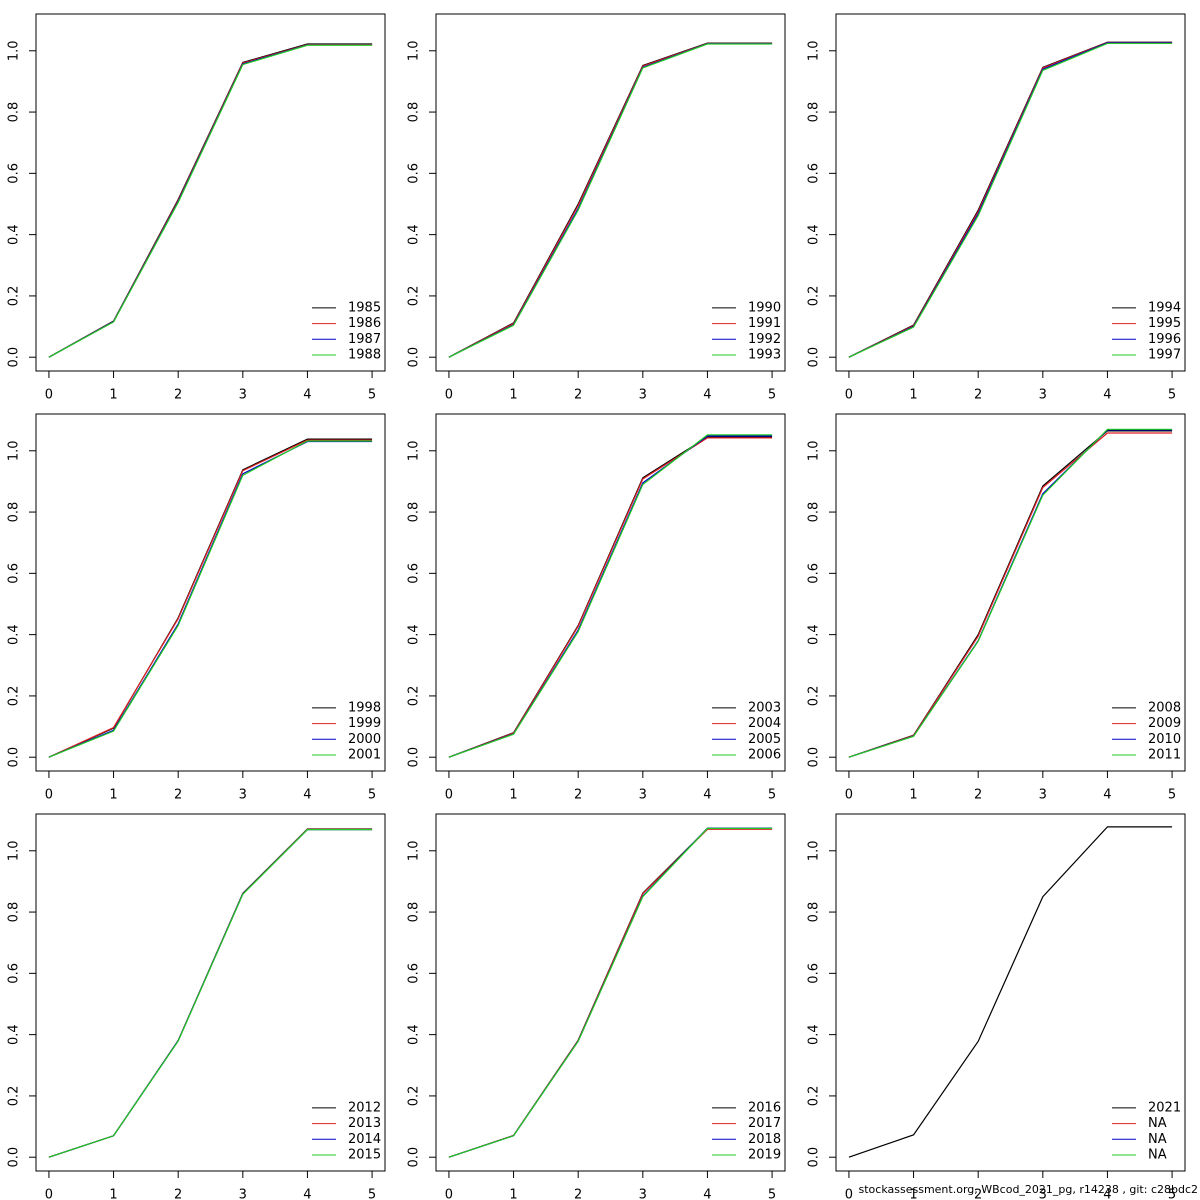 This screenshot has height=1200, width=1200. I want to click on legend-label: 2003, so click(764, 707).